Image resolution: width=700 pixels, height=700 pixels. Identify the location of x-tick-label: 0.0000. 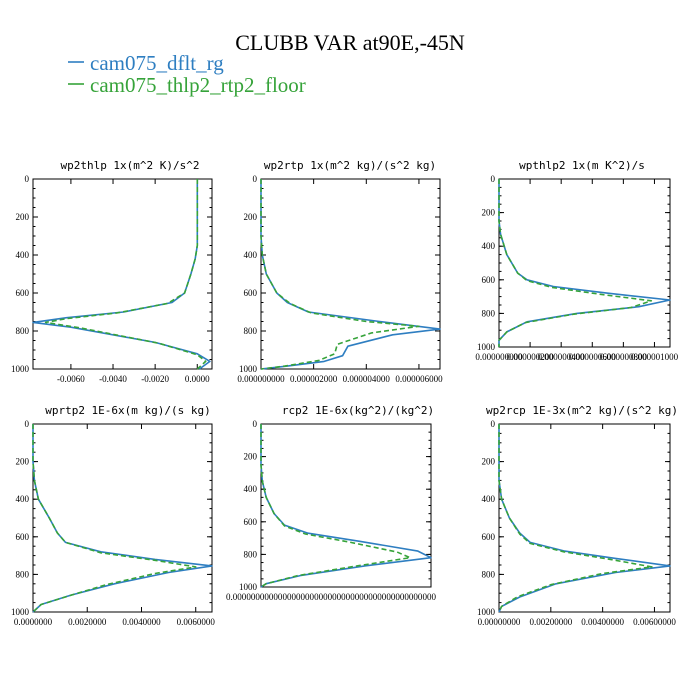
(197, 379).